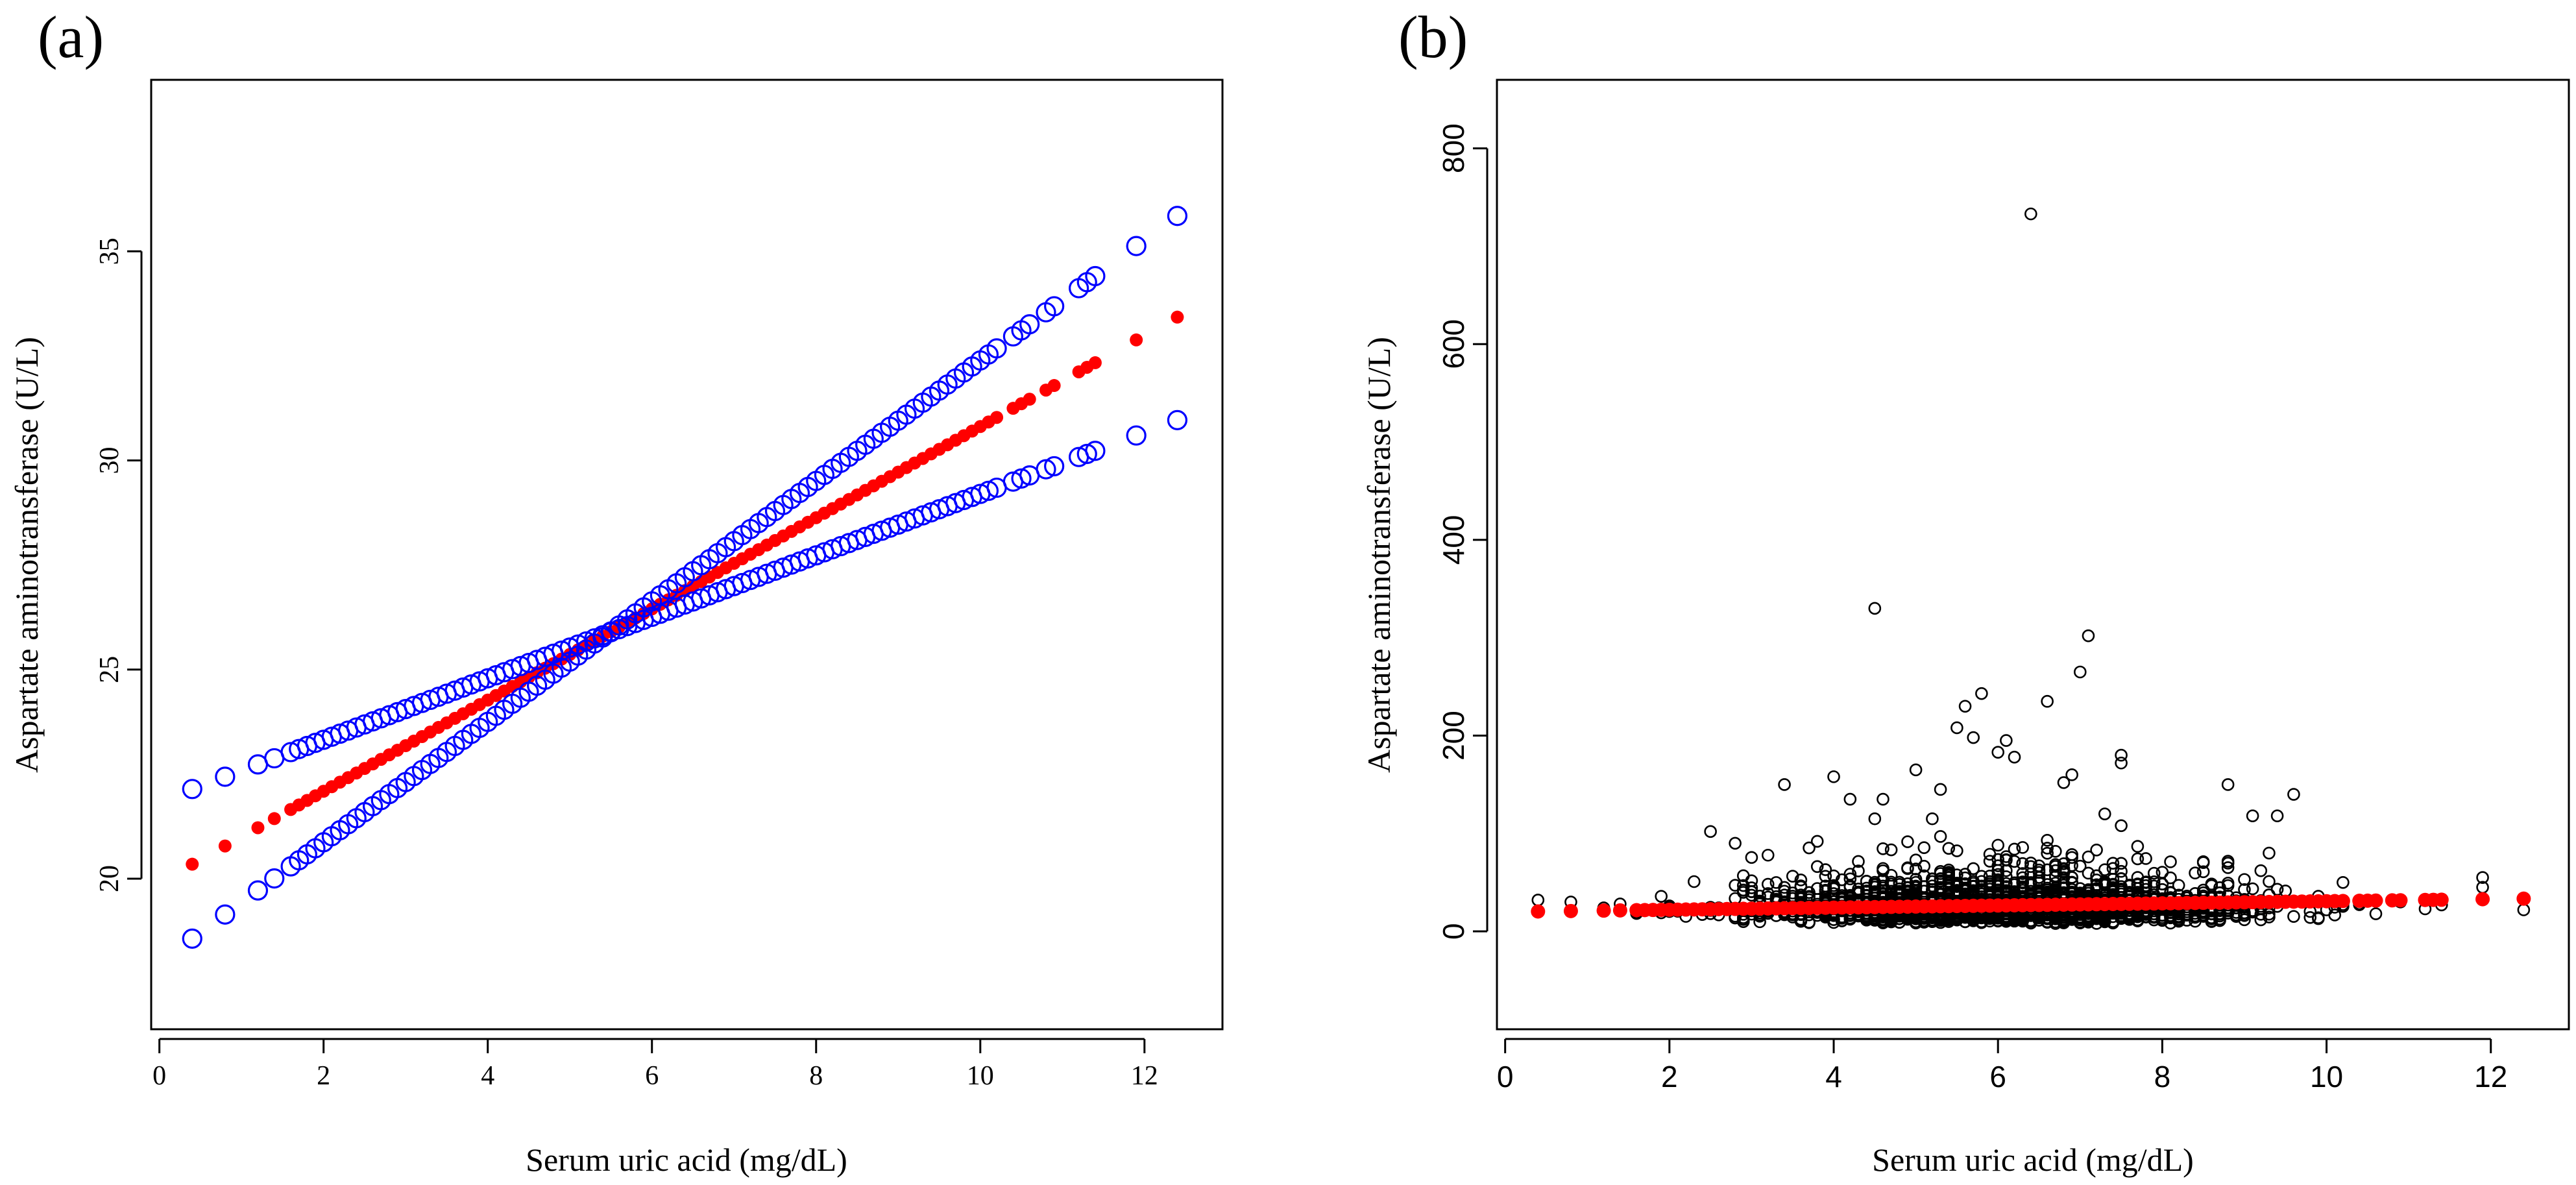 Image resolution: width=2576 pixels, height=1185 pixels. I want to click on panel-a-y-tick-label: 25, so click(110, 670).